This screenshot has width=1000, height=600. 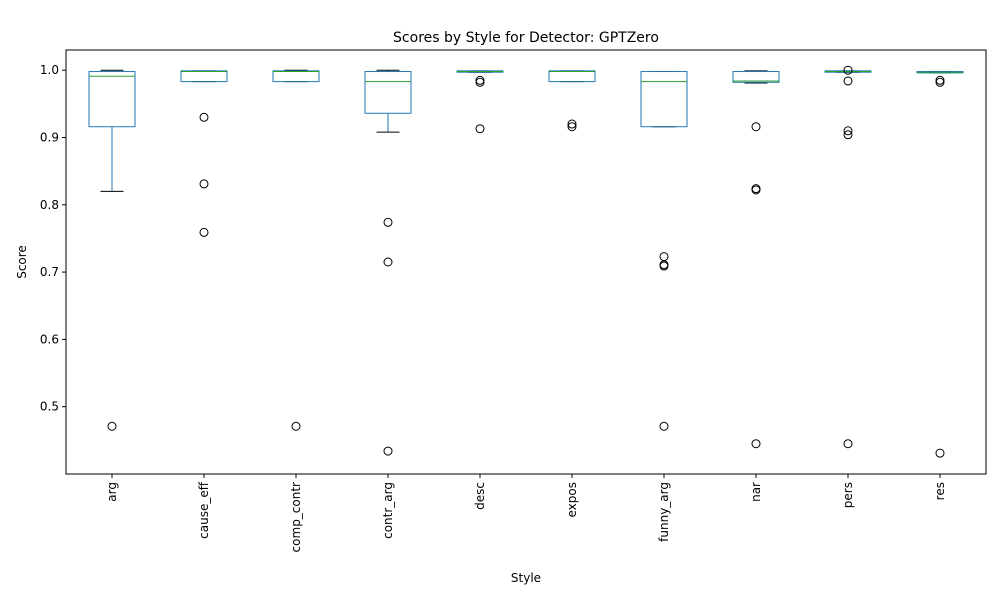 What do you see at coordinates (112, 492) in the screenshot?
I see `x-tick-label: arg` at bounding box center [112, 492].